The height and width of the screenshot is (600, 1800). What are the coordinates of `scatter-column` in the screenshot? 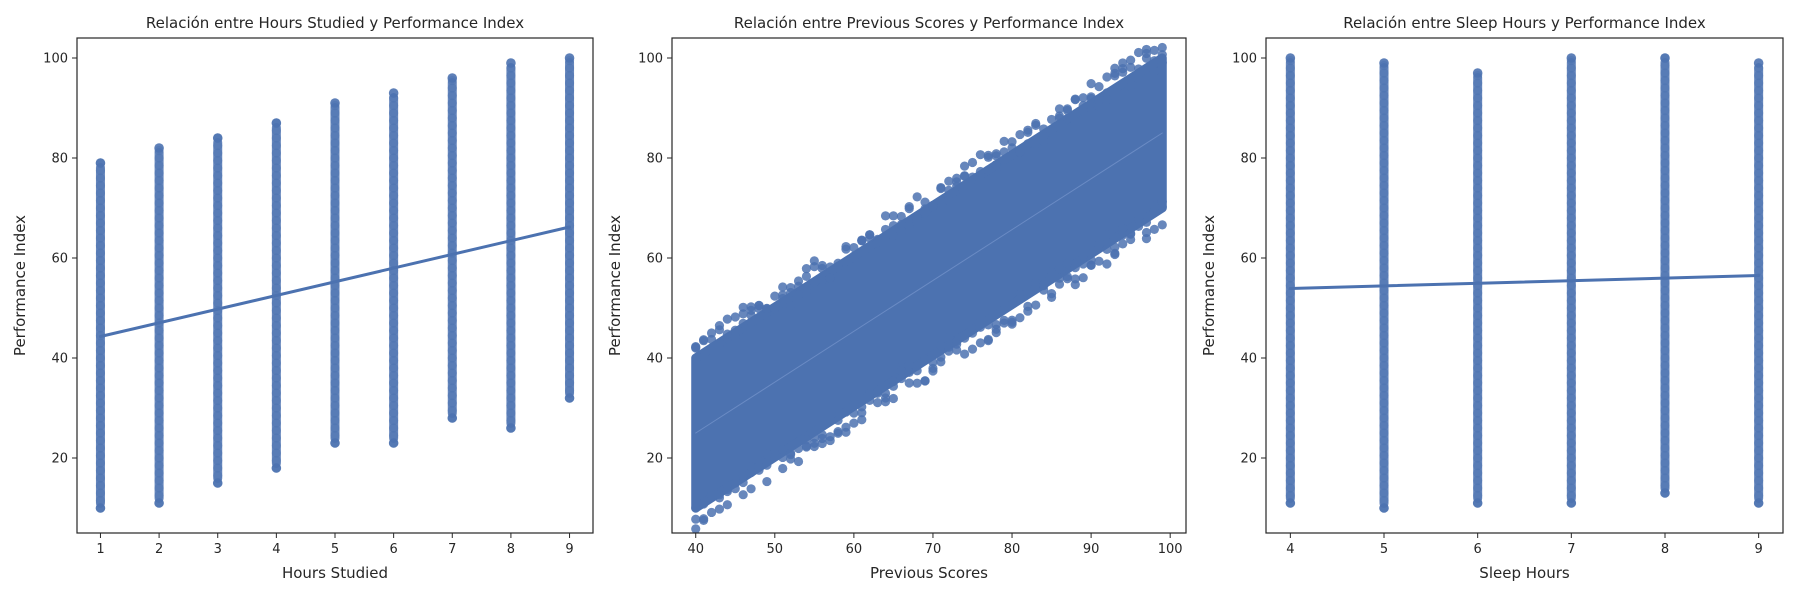 It's located at (1477, 288).